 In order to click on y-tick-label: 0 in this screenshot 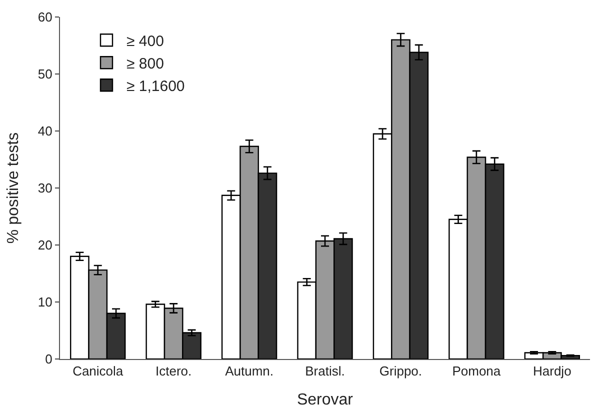, I will do `click(48, 359)`.